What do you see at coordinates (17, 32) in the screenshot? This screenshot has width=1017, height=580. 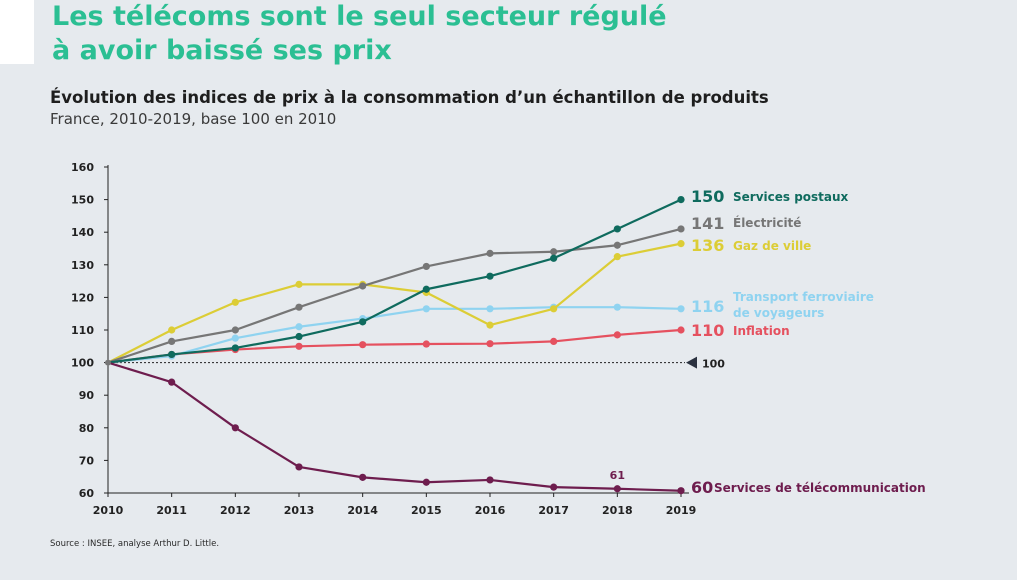 I see `white-tab-decoration` at bounding box center [17, 32].